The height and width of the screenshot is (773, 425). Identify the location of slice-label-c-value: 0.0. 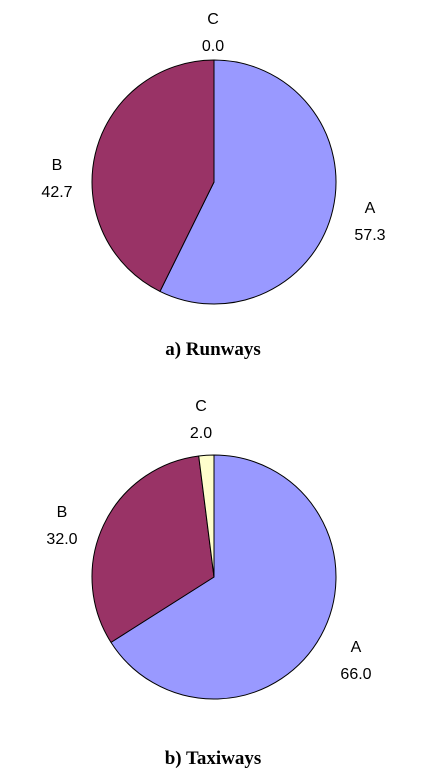
(213, 46).